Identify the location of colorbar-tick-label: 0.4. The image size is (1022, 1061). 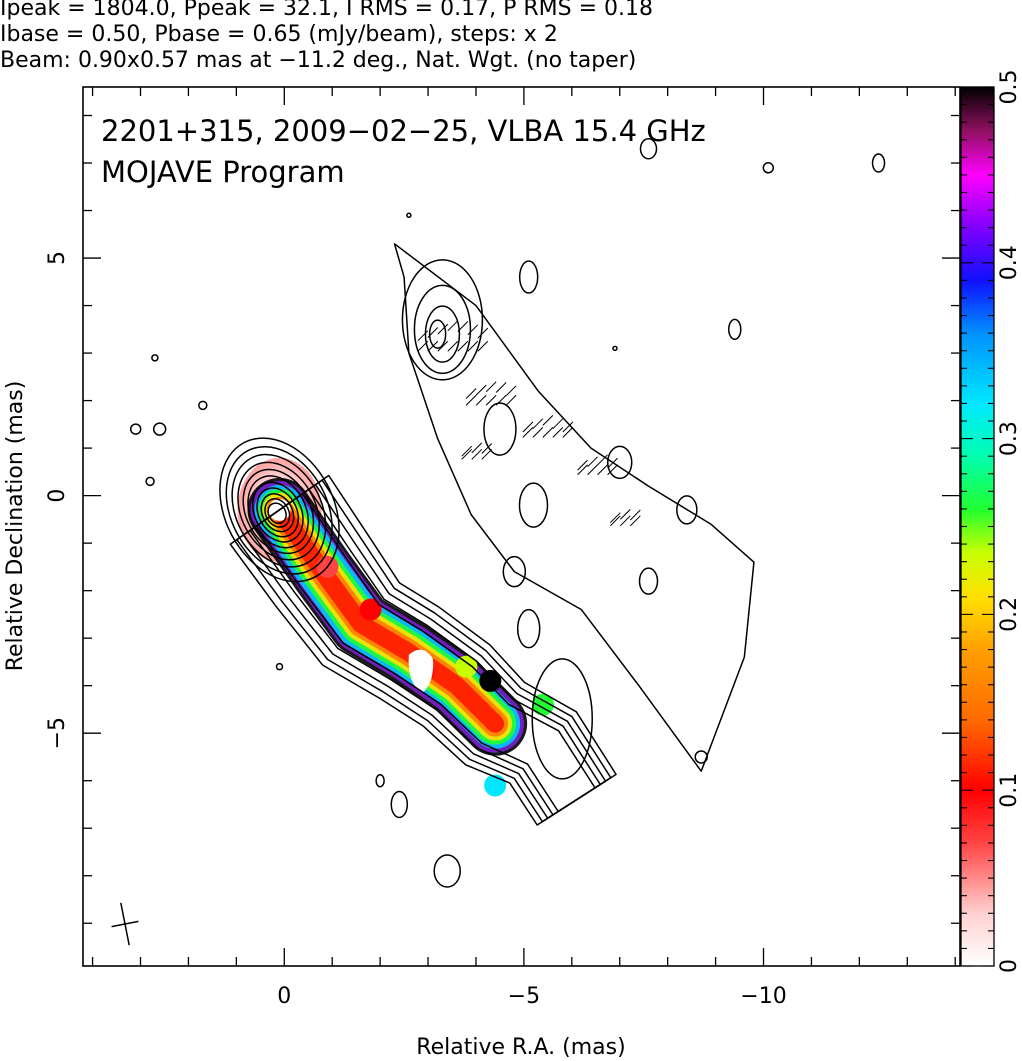
(1009, 262).